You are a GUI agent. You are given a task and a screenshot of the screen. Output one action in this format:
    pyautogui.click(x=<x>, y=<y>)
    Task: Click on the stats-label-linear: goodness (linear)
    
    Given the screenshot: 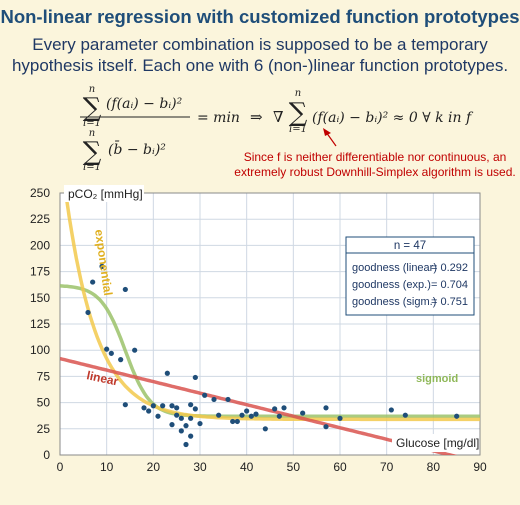 What is the action you would take?
    pyautogui.click(x=394, y=268)
    